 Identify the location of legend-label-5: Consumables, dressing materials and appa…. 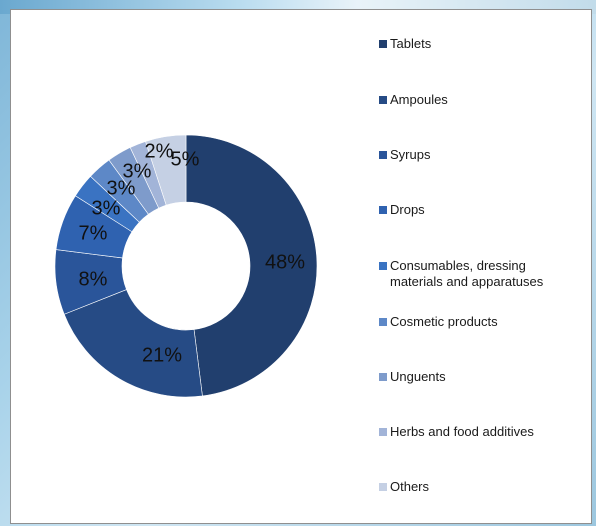
(467, 273).